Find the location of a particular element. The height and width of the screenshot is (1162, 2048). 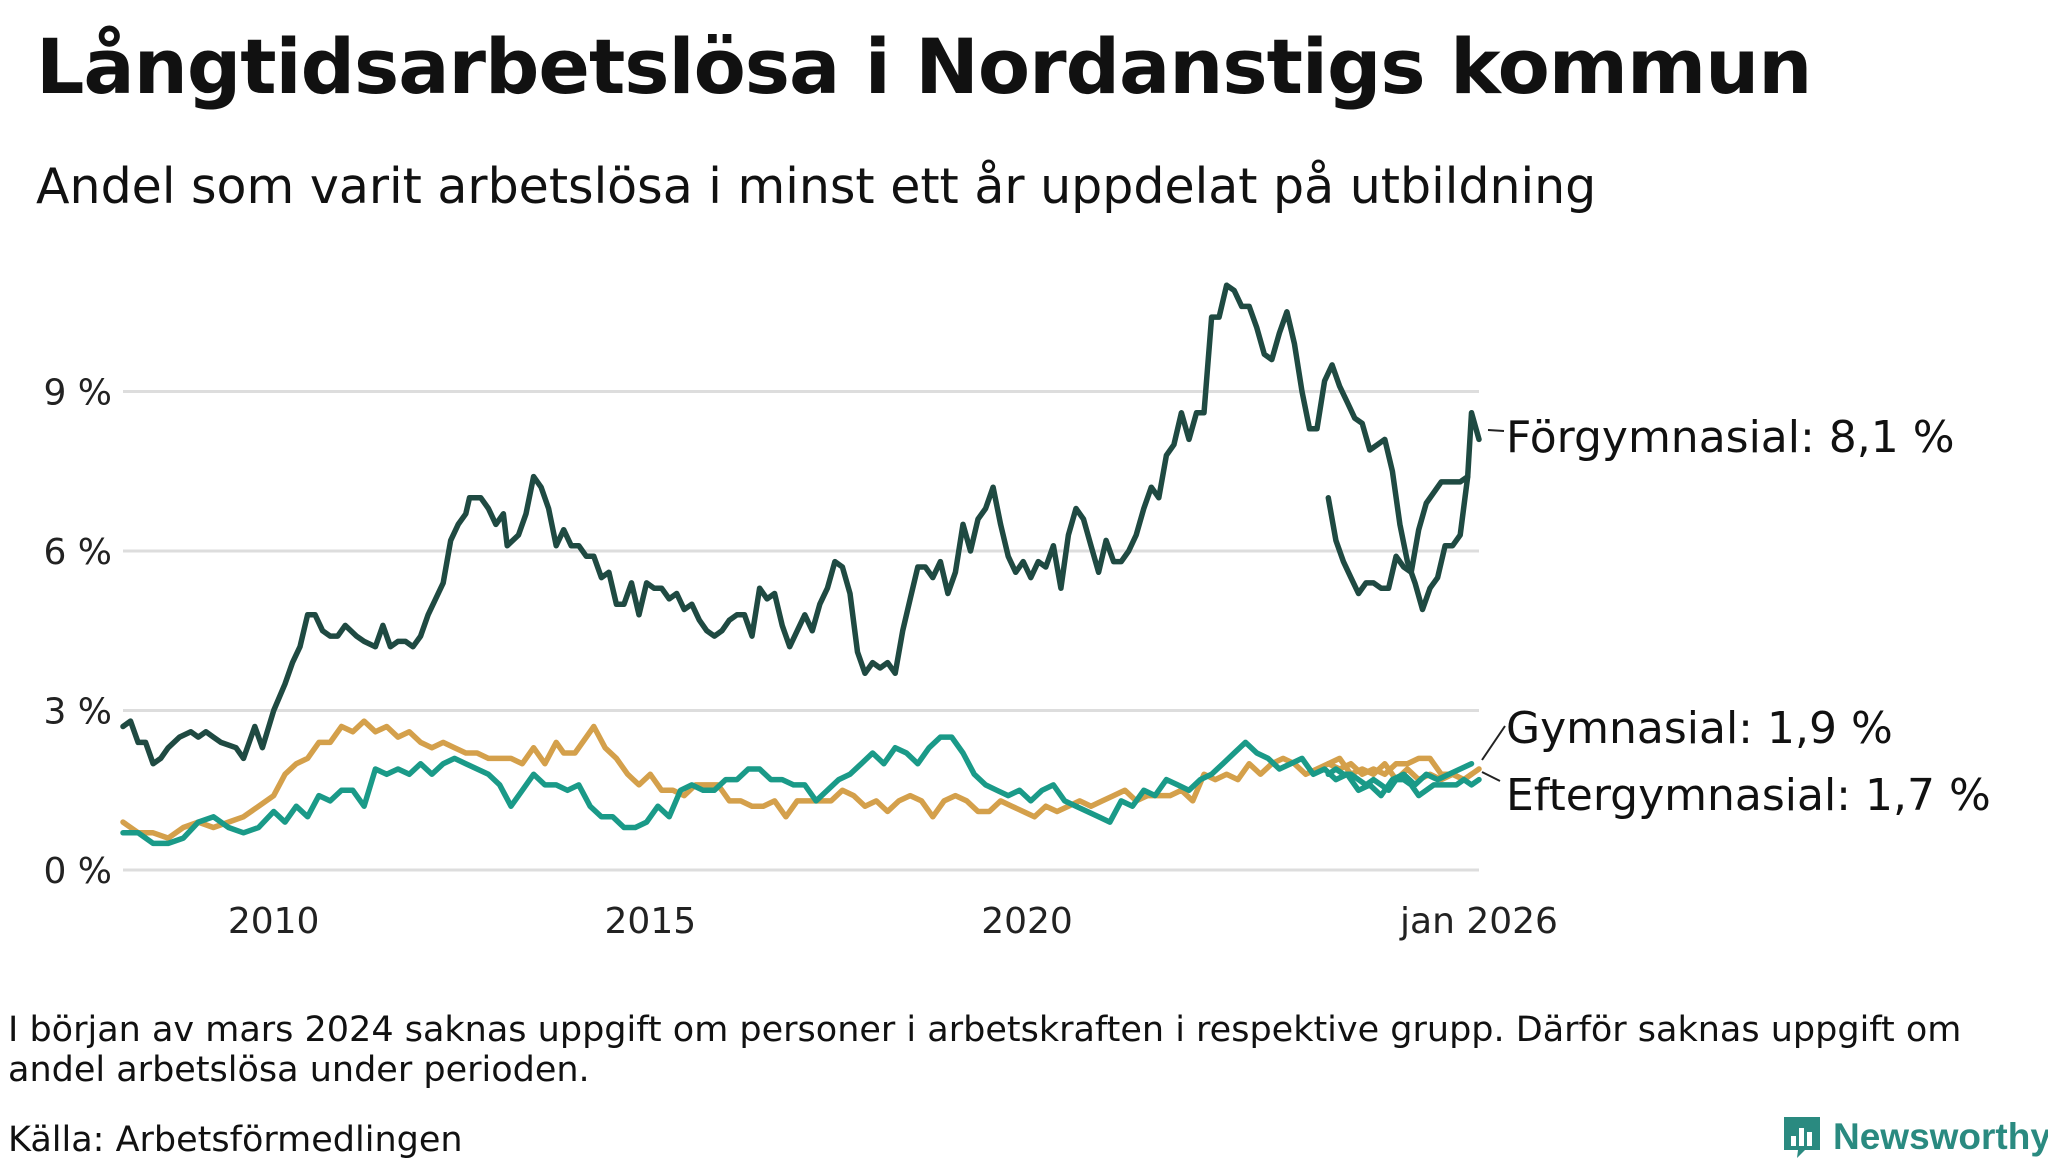

series-label-förgymnasial: Förgymnasial: 8,1 % is located at coordinates (1730, 437).